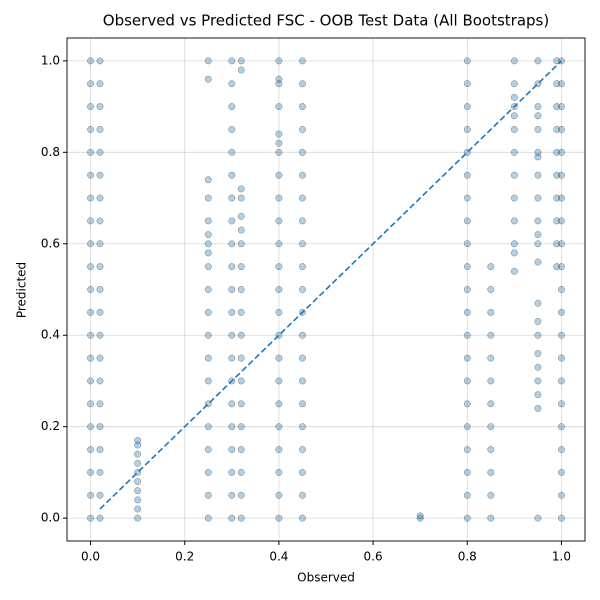  What do you see at coordinates (561, 557) in the screenshot?
I see `x-tick-label: 1.0` at bounding box center [561, 557].